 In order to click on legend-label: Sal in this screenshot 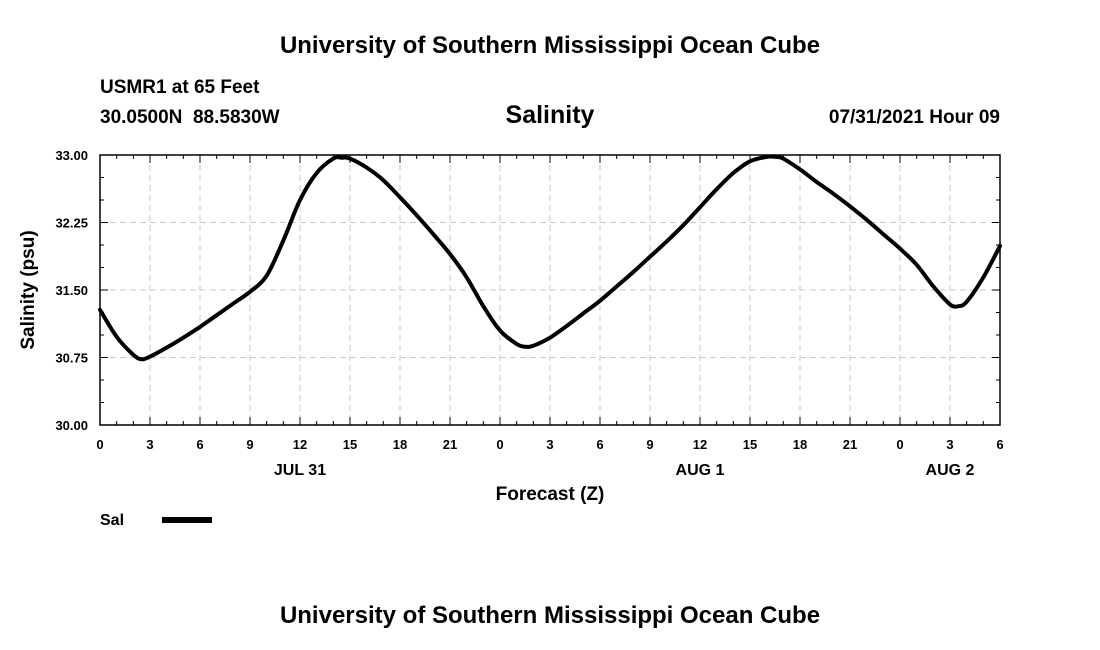, I will do `click(112, 520)`.